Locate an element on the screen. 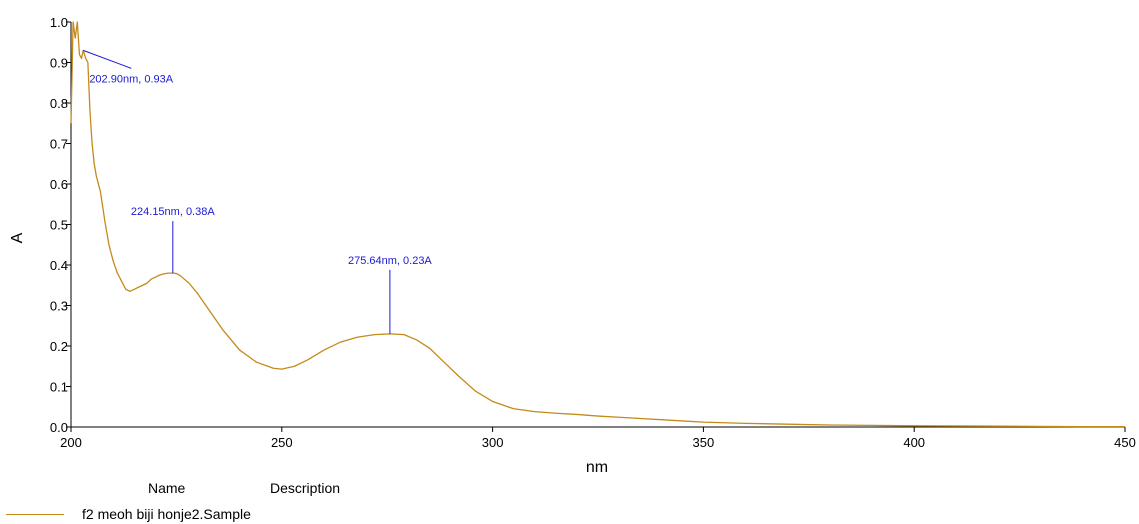 The height and width of the screenshot is (524, 1139). legend-description-header: Description is located at coordinates (305, 488).